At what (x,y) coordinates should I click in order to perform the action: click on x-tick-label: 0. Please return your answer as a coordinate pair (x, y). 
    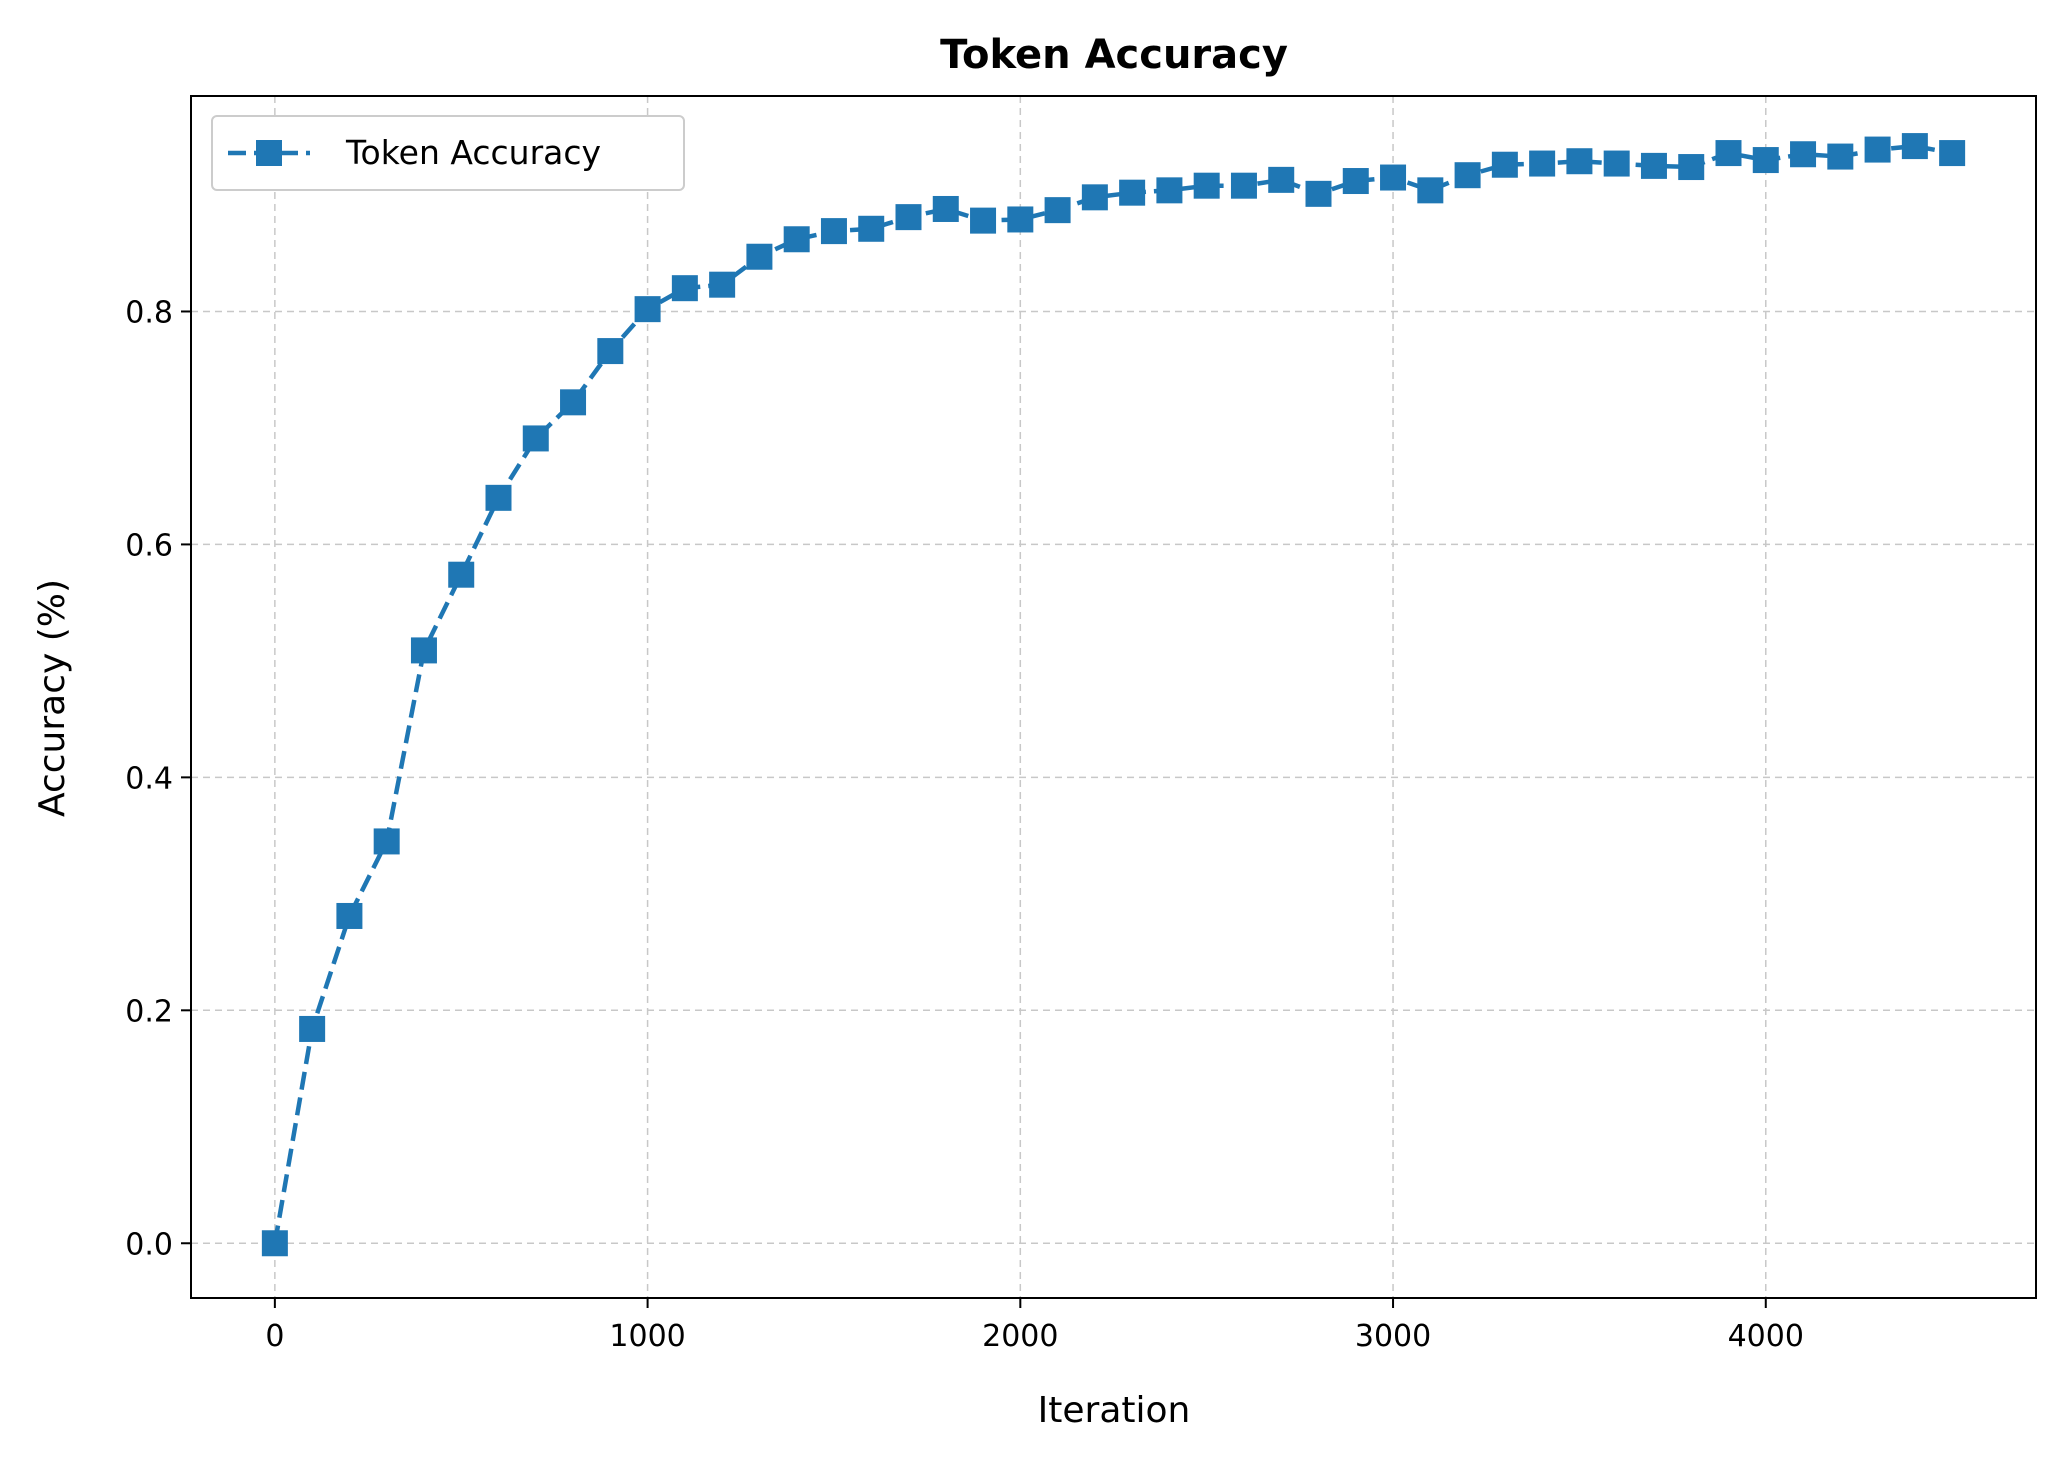
    Looking at the image, I should click on (274, 1336).